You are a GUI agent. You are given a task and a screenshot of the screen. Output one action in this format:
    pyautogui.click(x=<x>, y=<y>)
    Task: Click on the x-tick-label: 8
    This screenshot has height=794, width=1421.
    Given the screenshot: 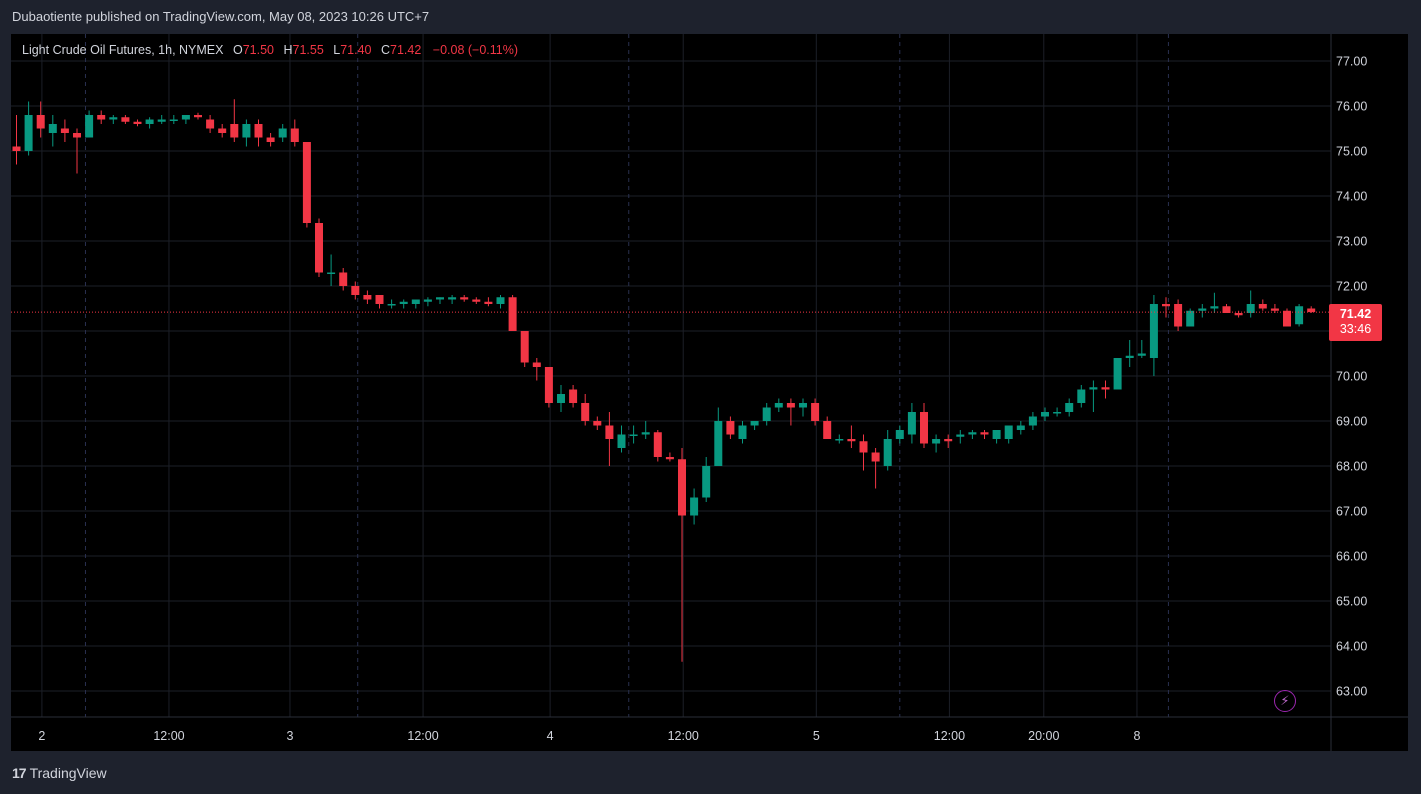 What is the action you would take?
    pyautogui.click(x=1136, y=736)
    